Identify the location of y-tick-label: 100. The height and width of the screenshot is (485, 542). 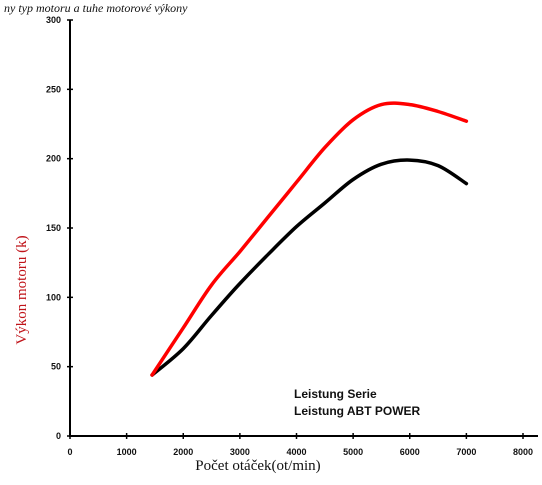
(53, 297).